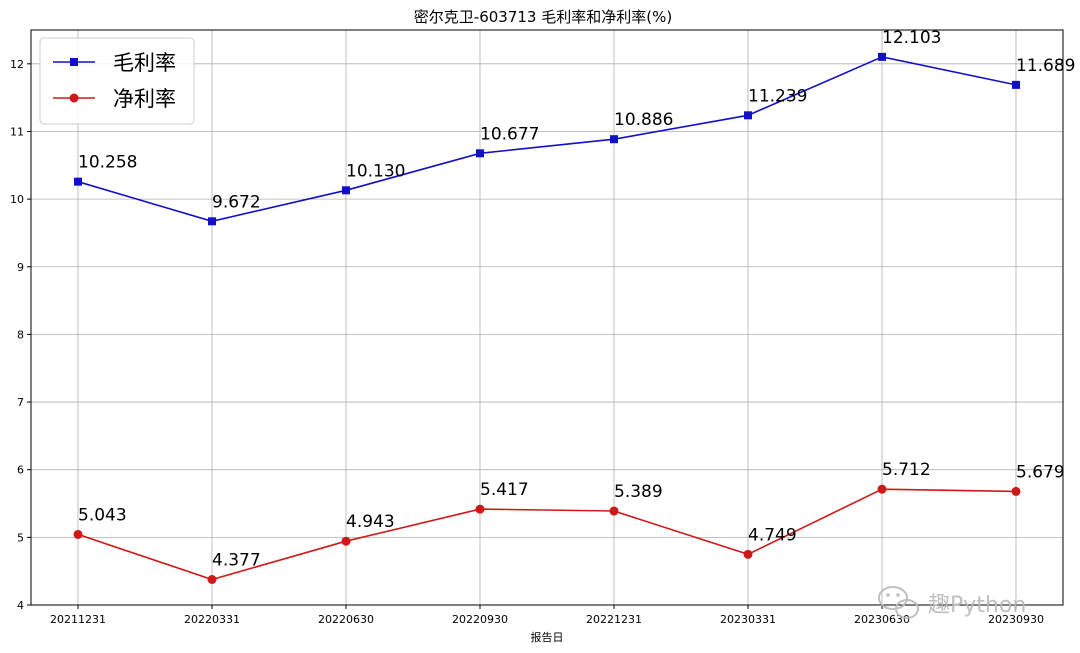 The height and width of the screenshot is (653, 1080). I want to click on legend: 毛利率 净利率, so click(117, 81).